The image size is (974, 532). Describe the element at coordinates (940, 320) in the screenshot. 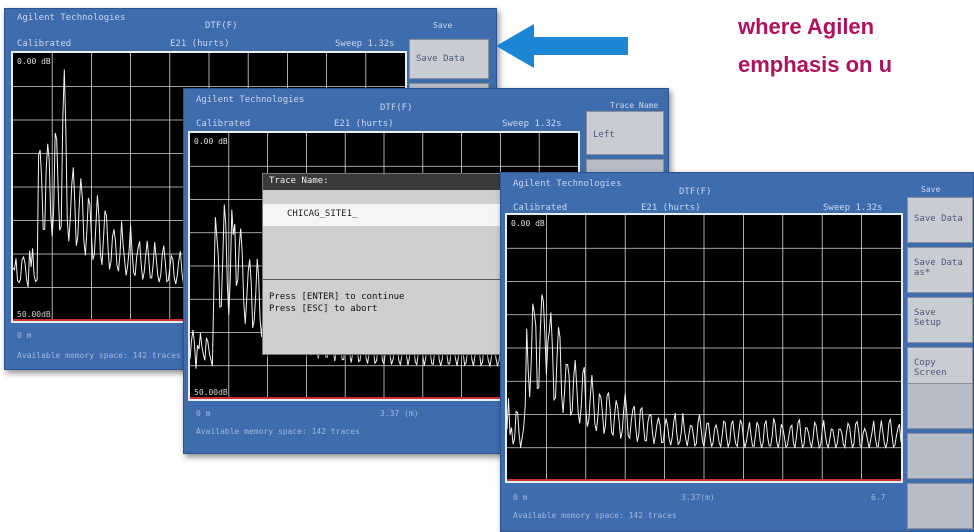

I see `save-setup-button: Save Setup` at that location.